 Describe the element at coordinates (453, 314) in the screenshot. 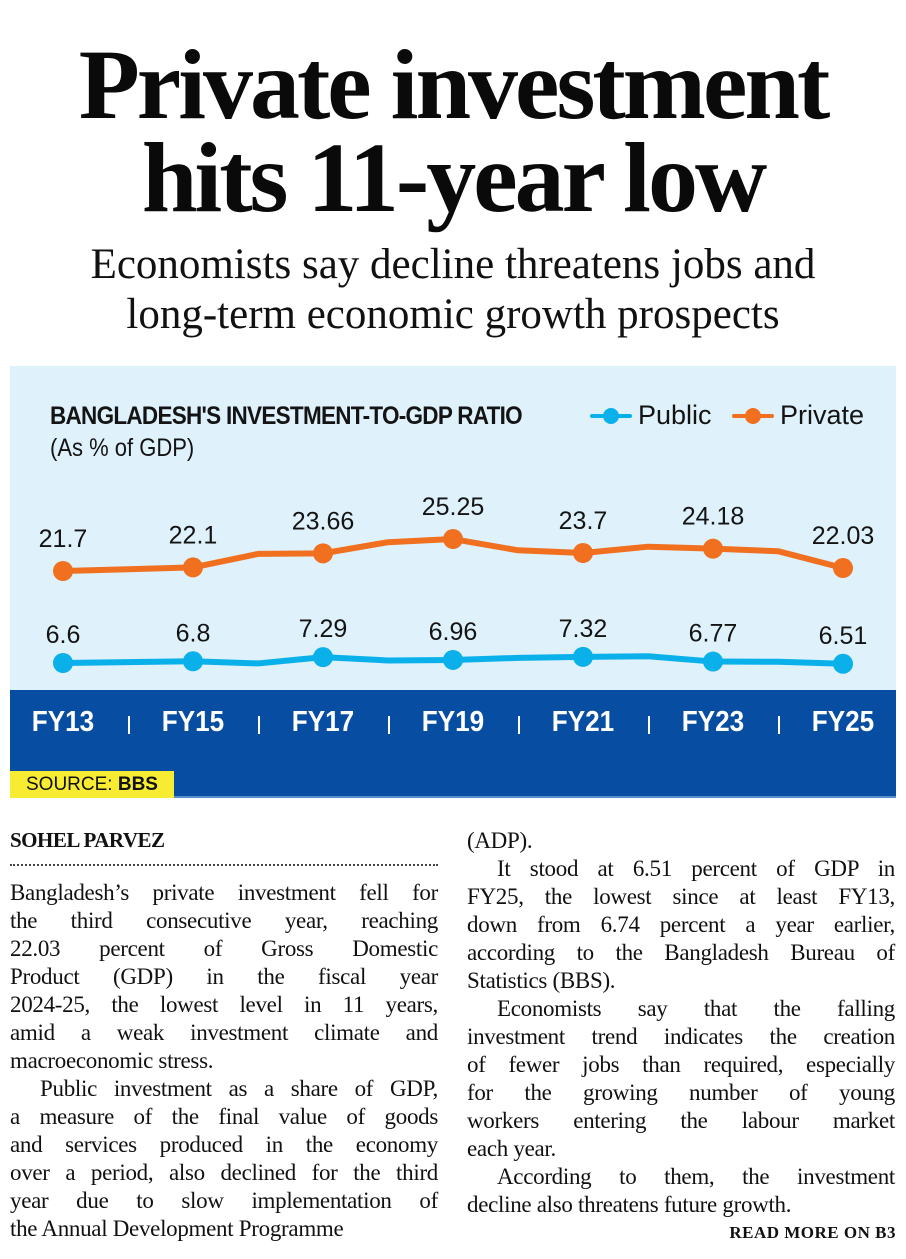

I see `subhead-line-2: long-term economic growth prospects` at that location.